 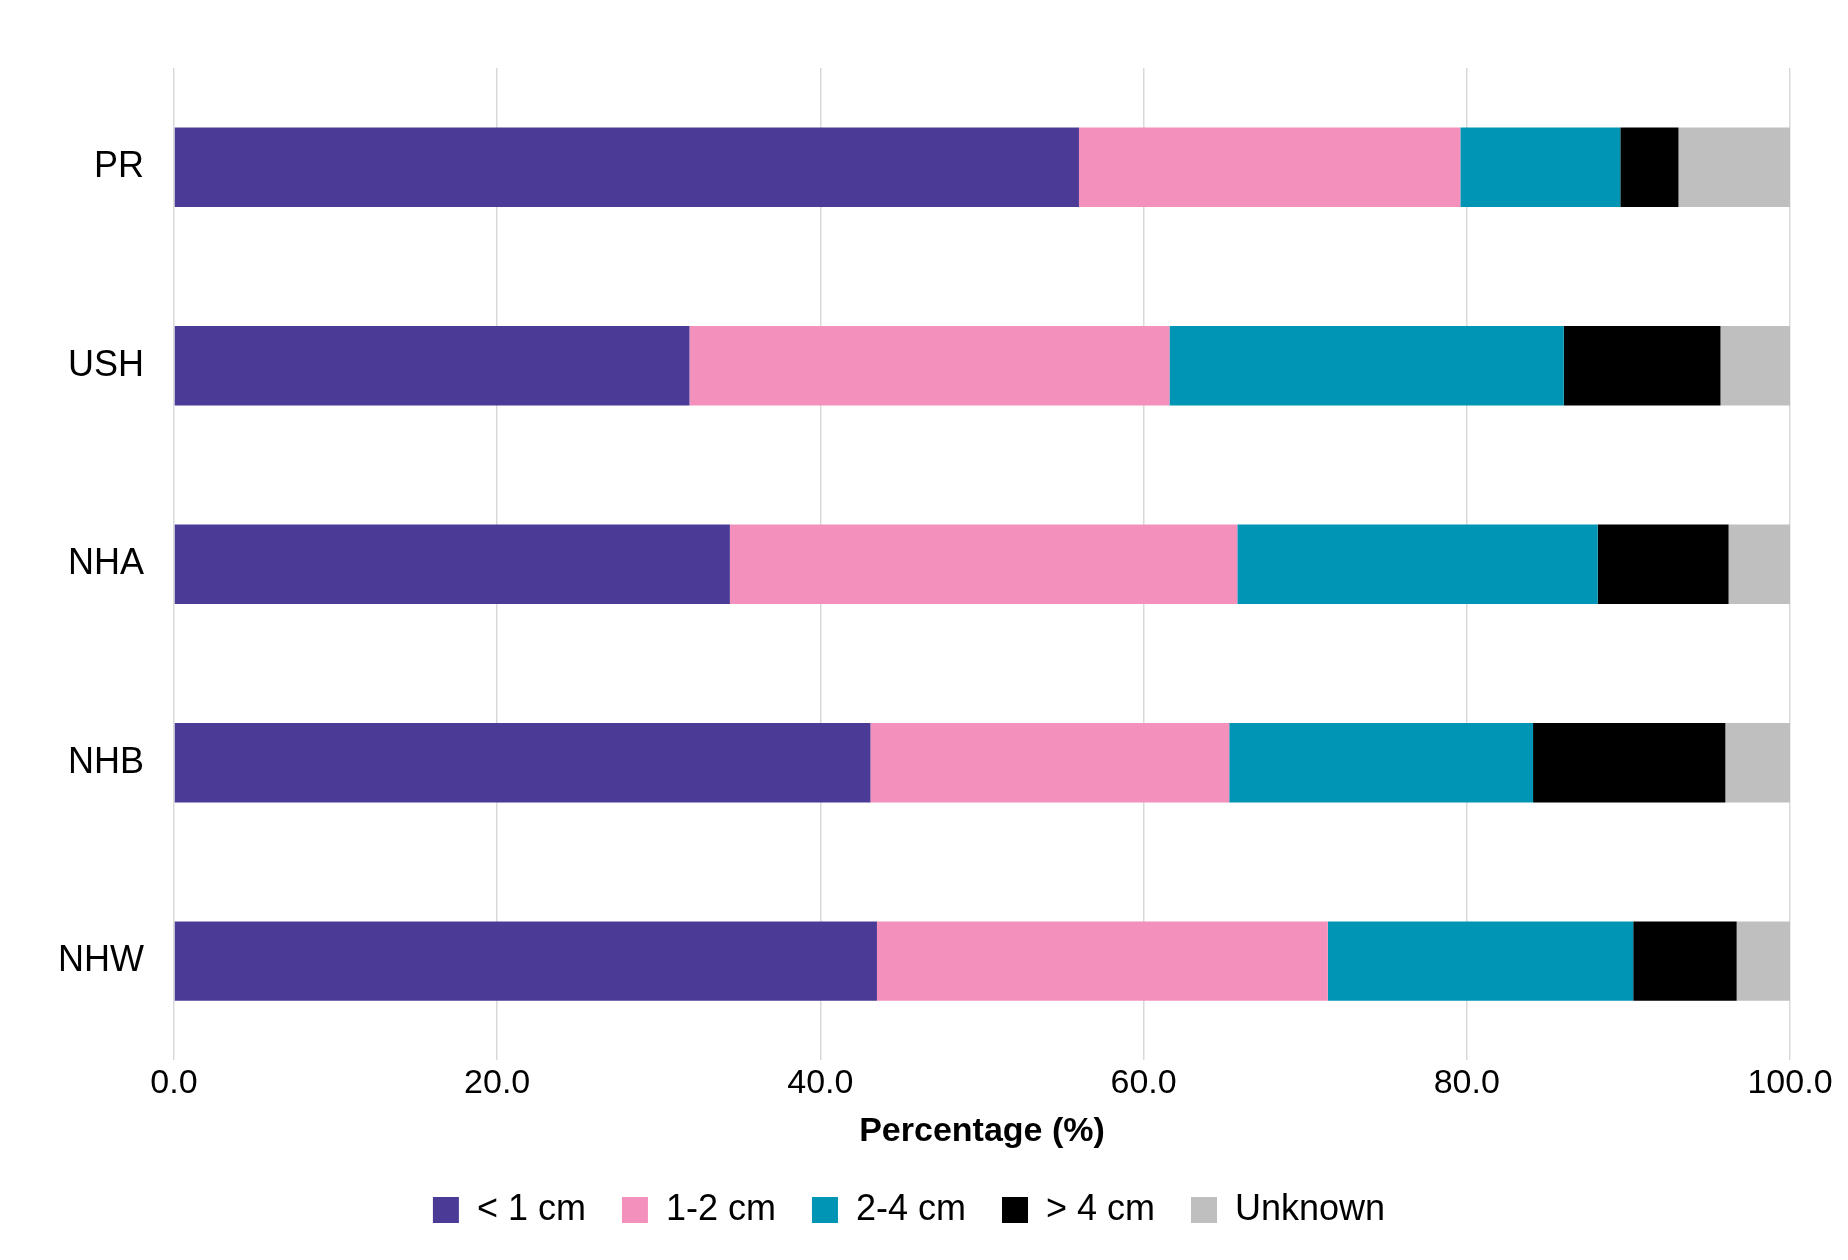 What do you see at coordinates (1466, 1081) in the screenshot?
I see `x-tick-label: 80.0` at bounding box center [1466, 1081].